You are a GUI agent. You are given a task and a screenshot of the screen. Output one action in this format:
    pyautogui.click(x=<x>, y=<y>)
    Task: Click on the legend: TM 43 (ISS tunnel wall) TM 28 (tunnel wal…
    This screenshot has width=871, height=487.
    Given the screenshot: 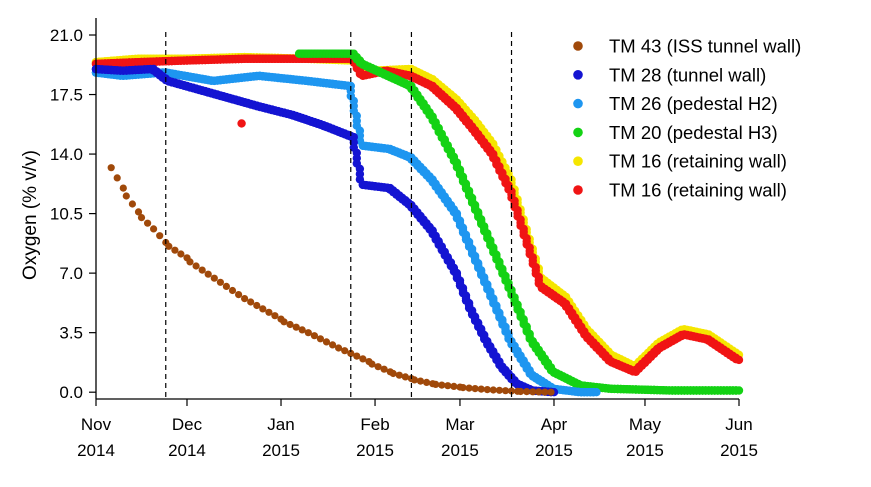 What is the action you would take?
    pyautogui.click(x=687, y=118)
    